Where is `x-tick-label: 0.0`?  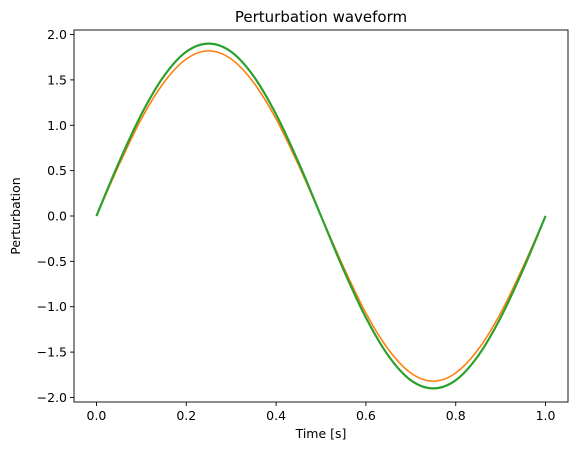 x-tick-label: 0.0 is located at coordinates (97, 415).